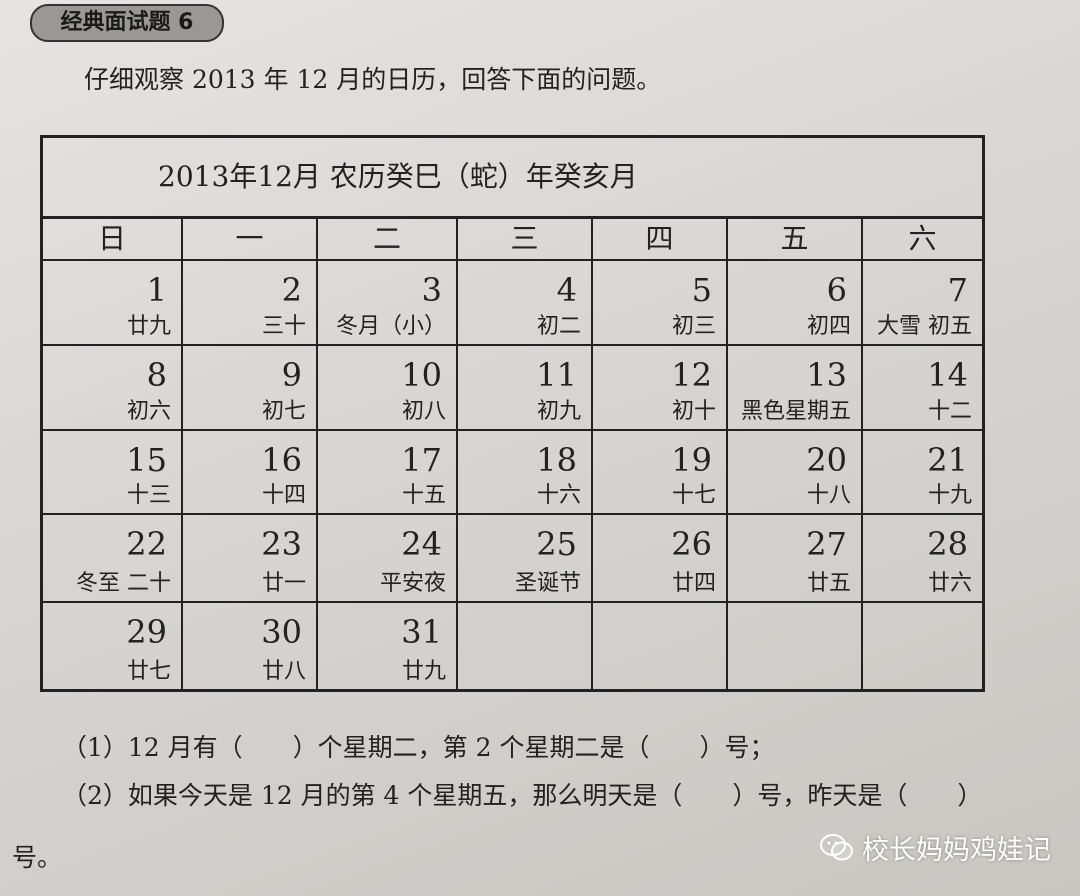  I want to click on weekday-header: 四, so click(660, 238).